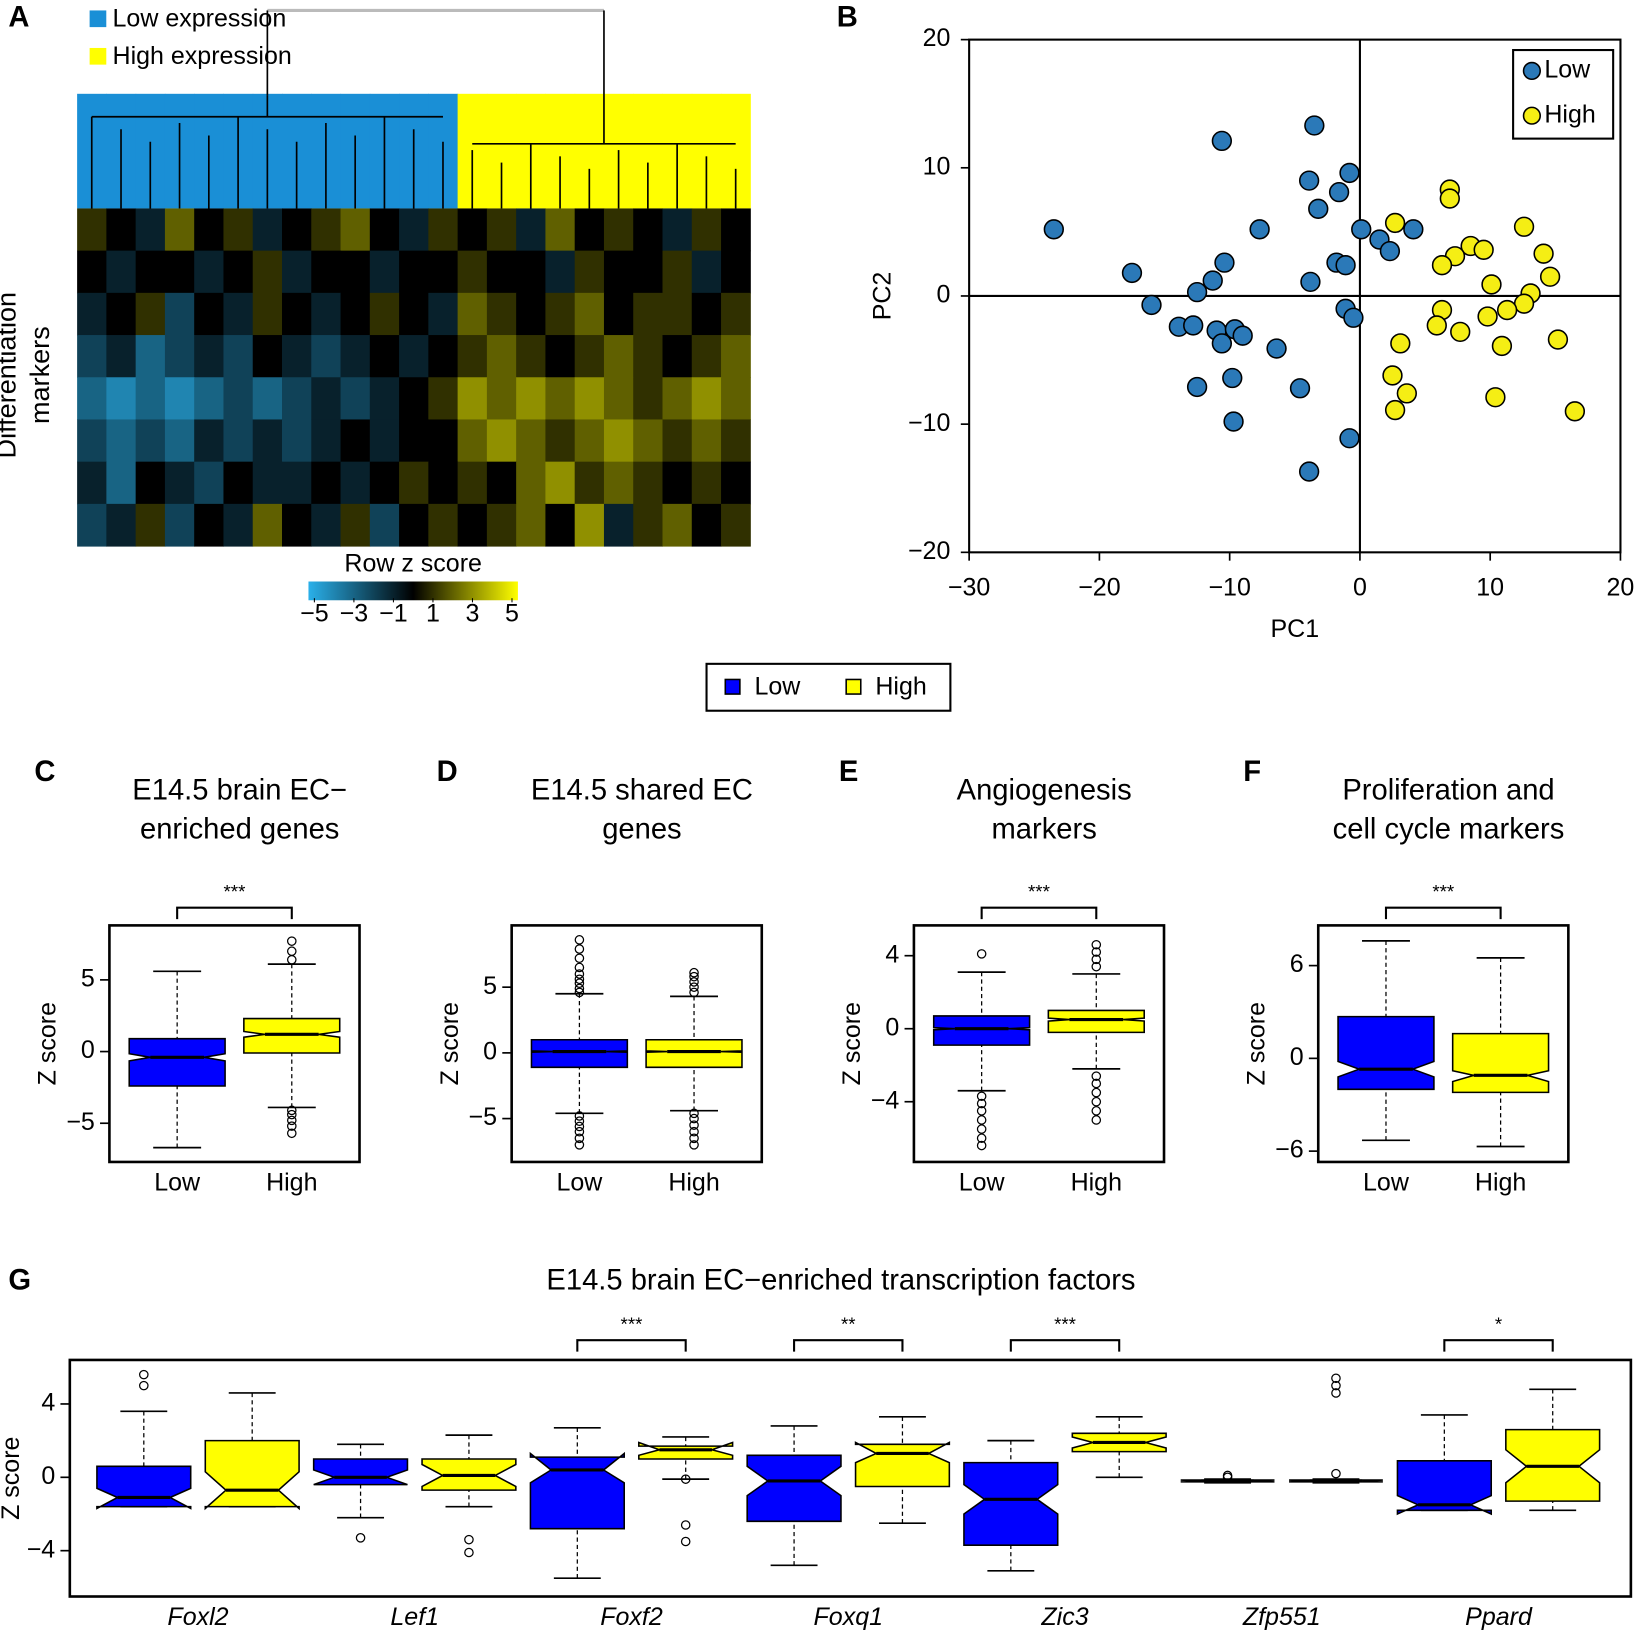  Describe the element at coordinates (239, 829) in the screenshot. I see `panel-title: enriched genes` at that location.